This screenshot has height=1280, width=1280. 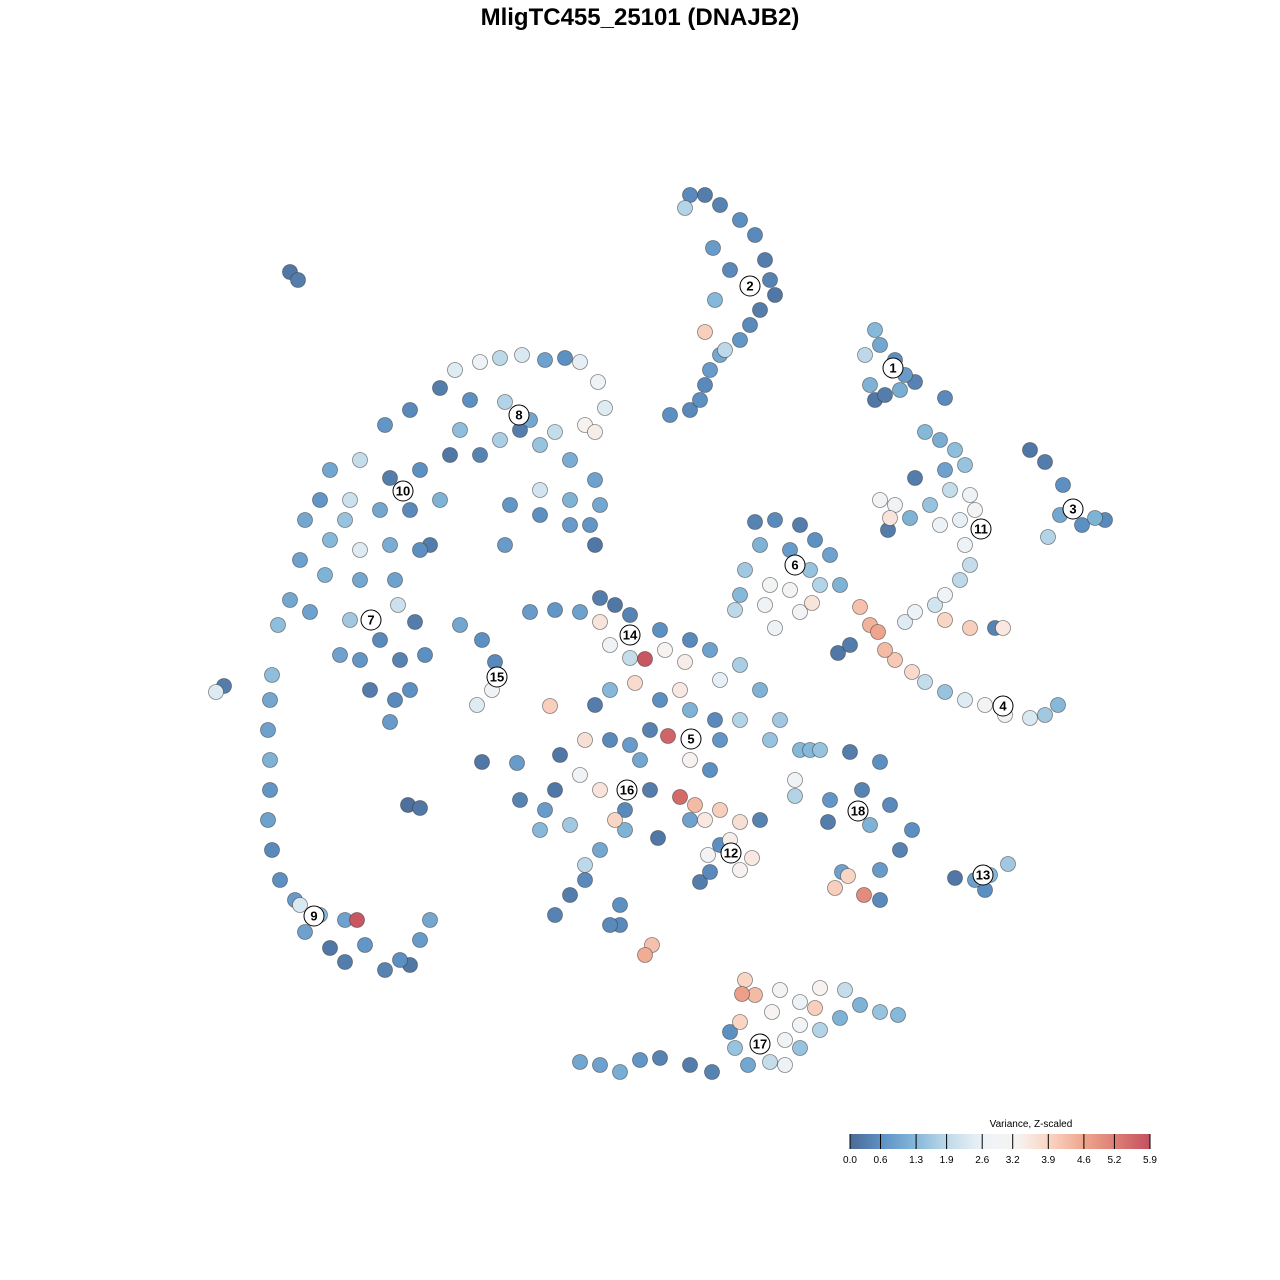 What do you see at coordinates (691, 739) in the screenshot?
I see `cluster-label-5: 5` at bounding box center [691, 739].